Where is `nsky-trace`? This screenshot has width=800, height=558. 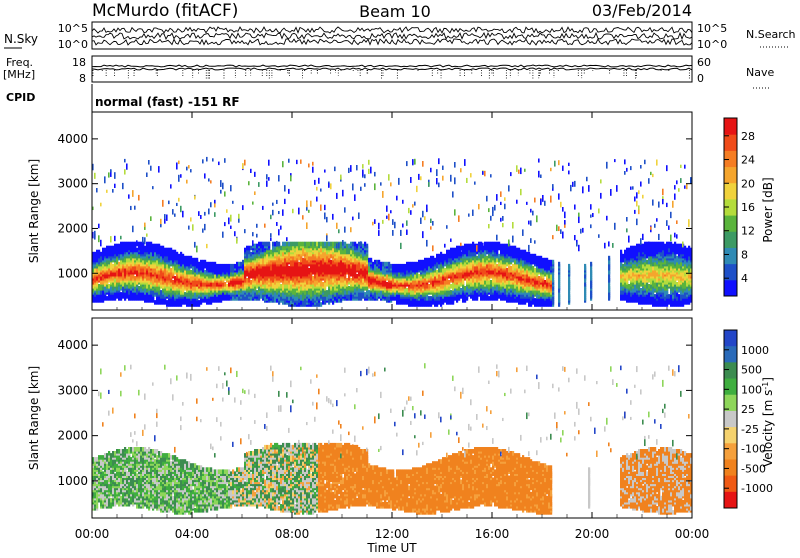
nsky-trace is located at coordinates (392, 42).